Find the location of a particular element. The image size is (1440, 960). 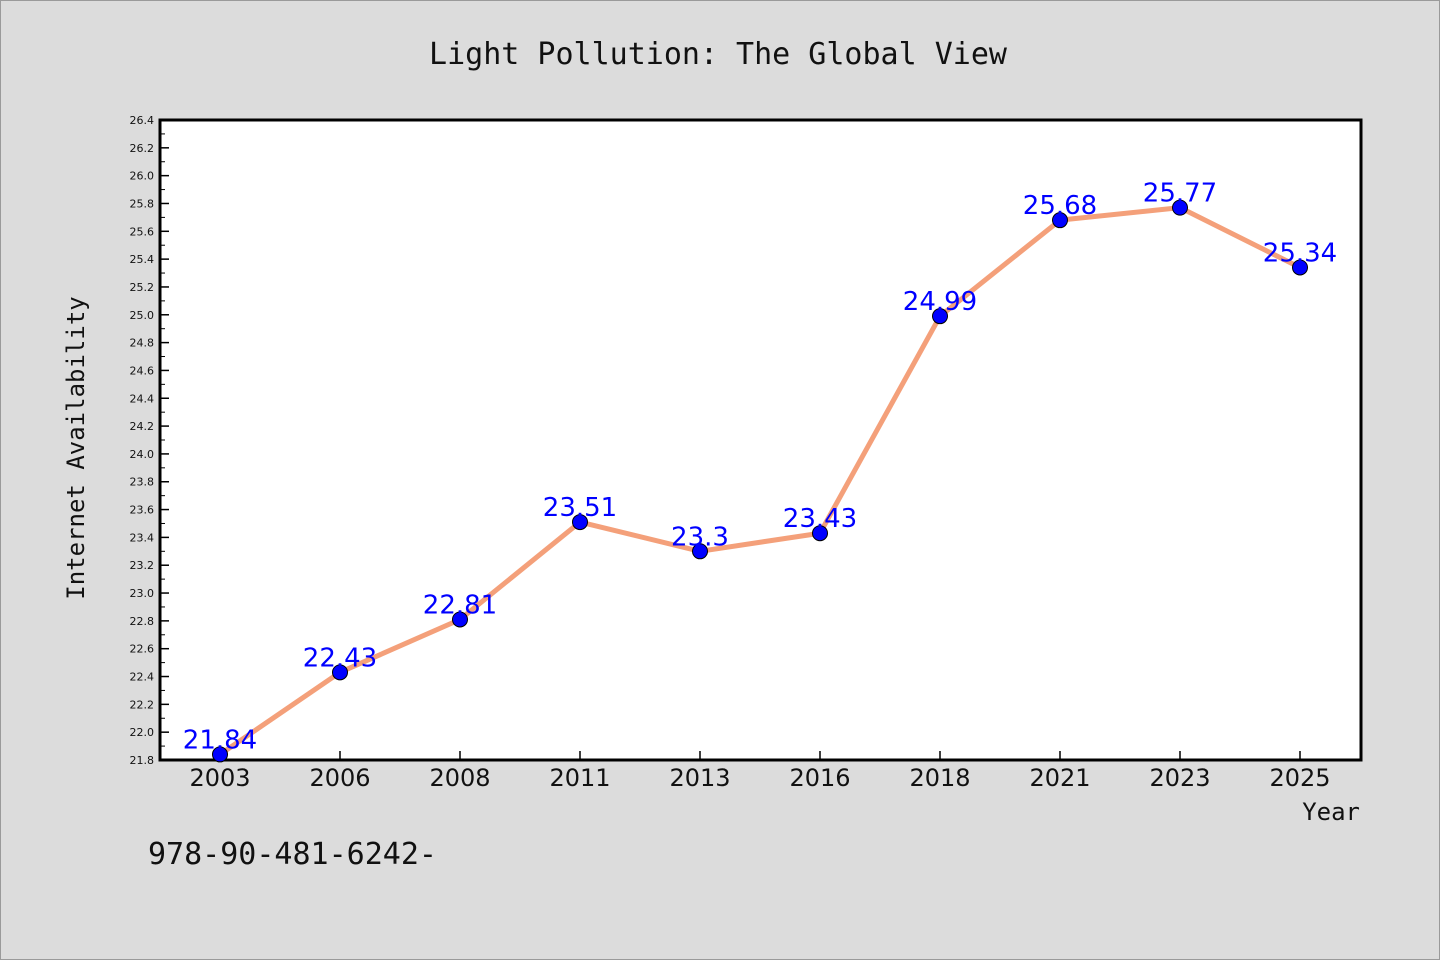

data-label: 23.3 is located at coordinates (700, 537).